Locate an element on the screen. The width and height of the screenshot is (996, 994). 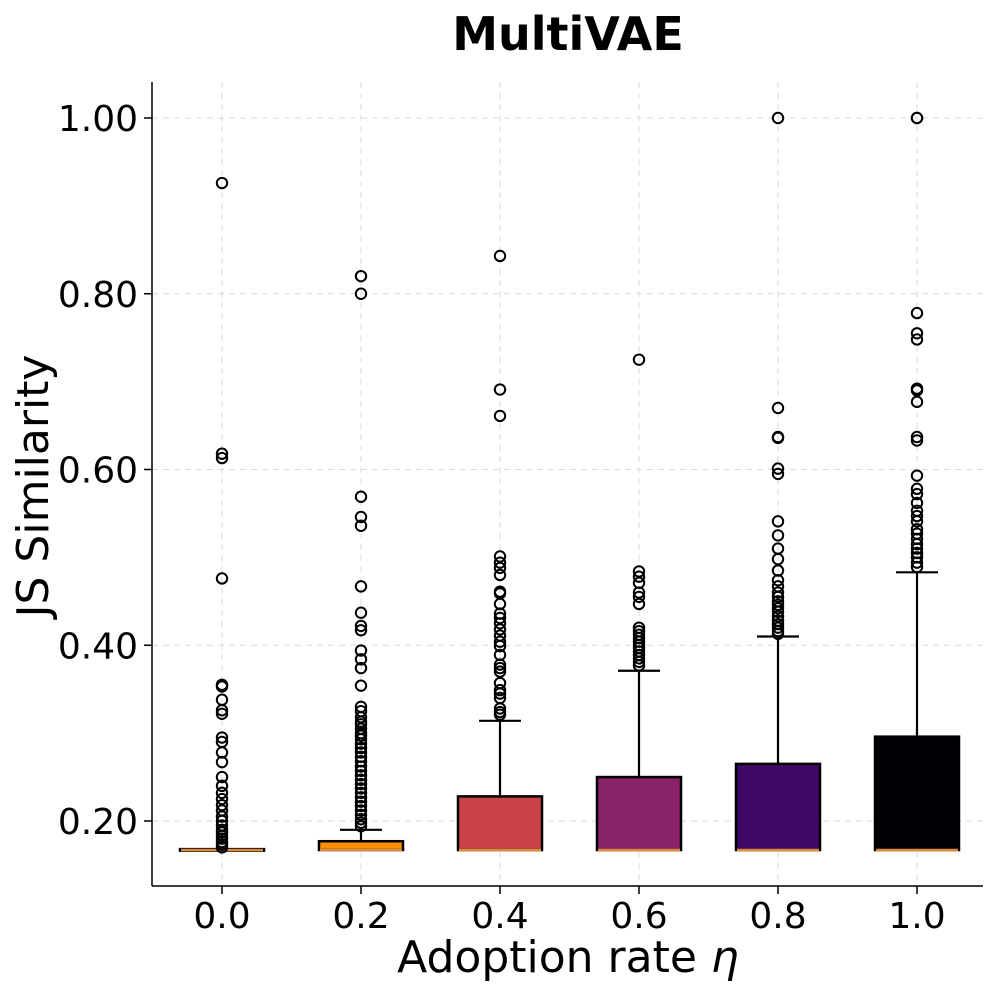
x-tick-label: 0.4 is located at coordinates (499, 916).